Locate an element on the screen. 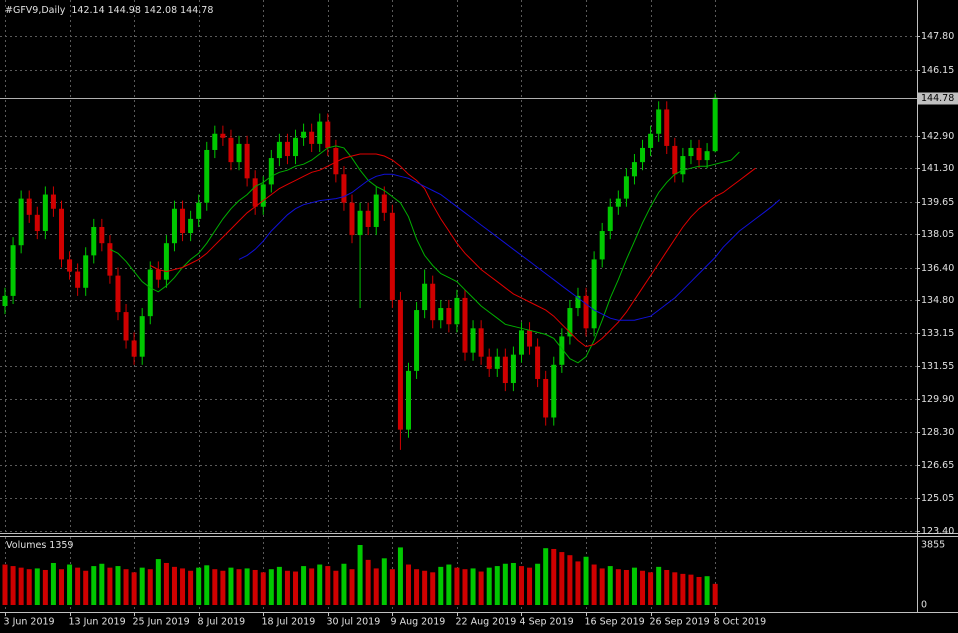 The image size is (958, 633). x-tick-label: 3 Jun 2019 is located at coordinates (29, 622).